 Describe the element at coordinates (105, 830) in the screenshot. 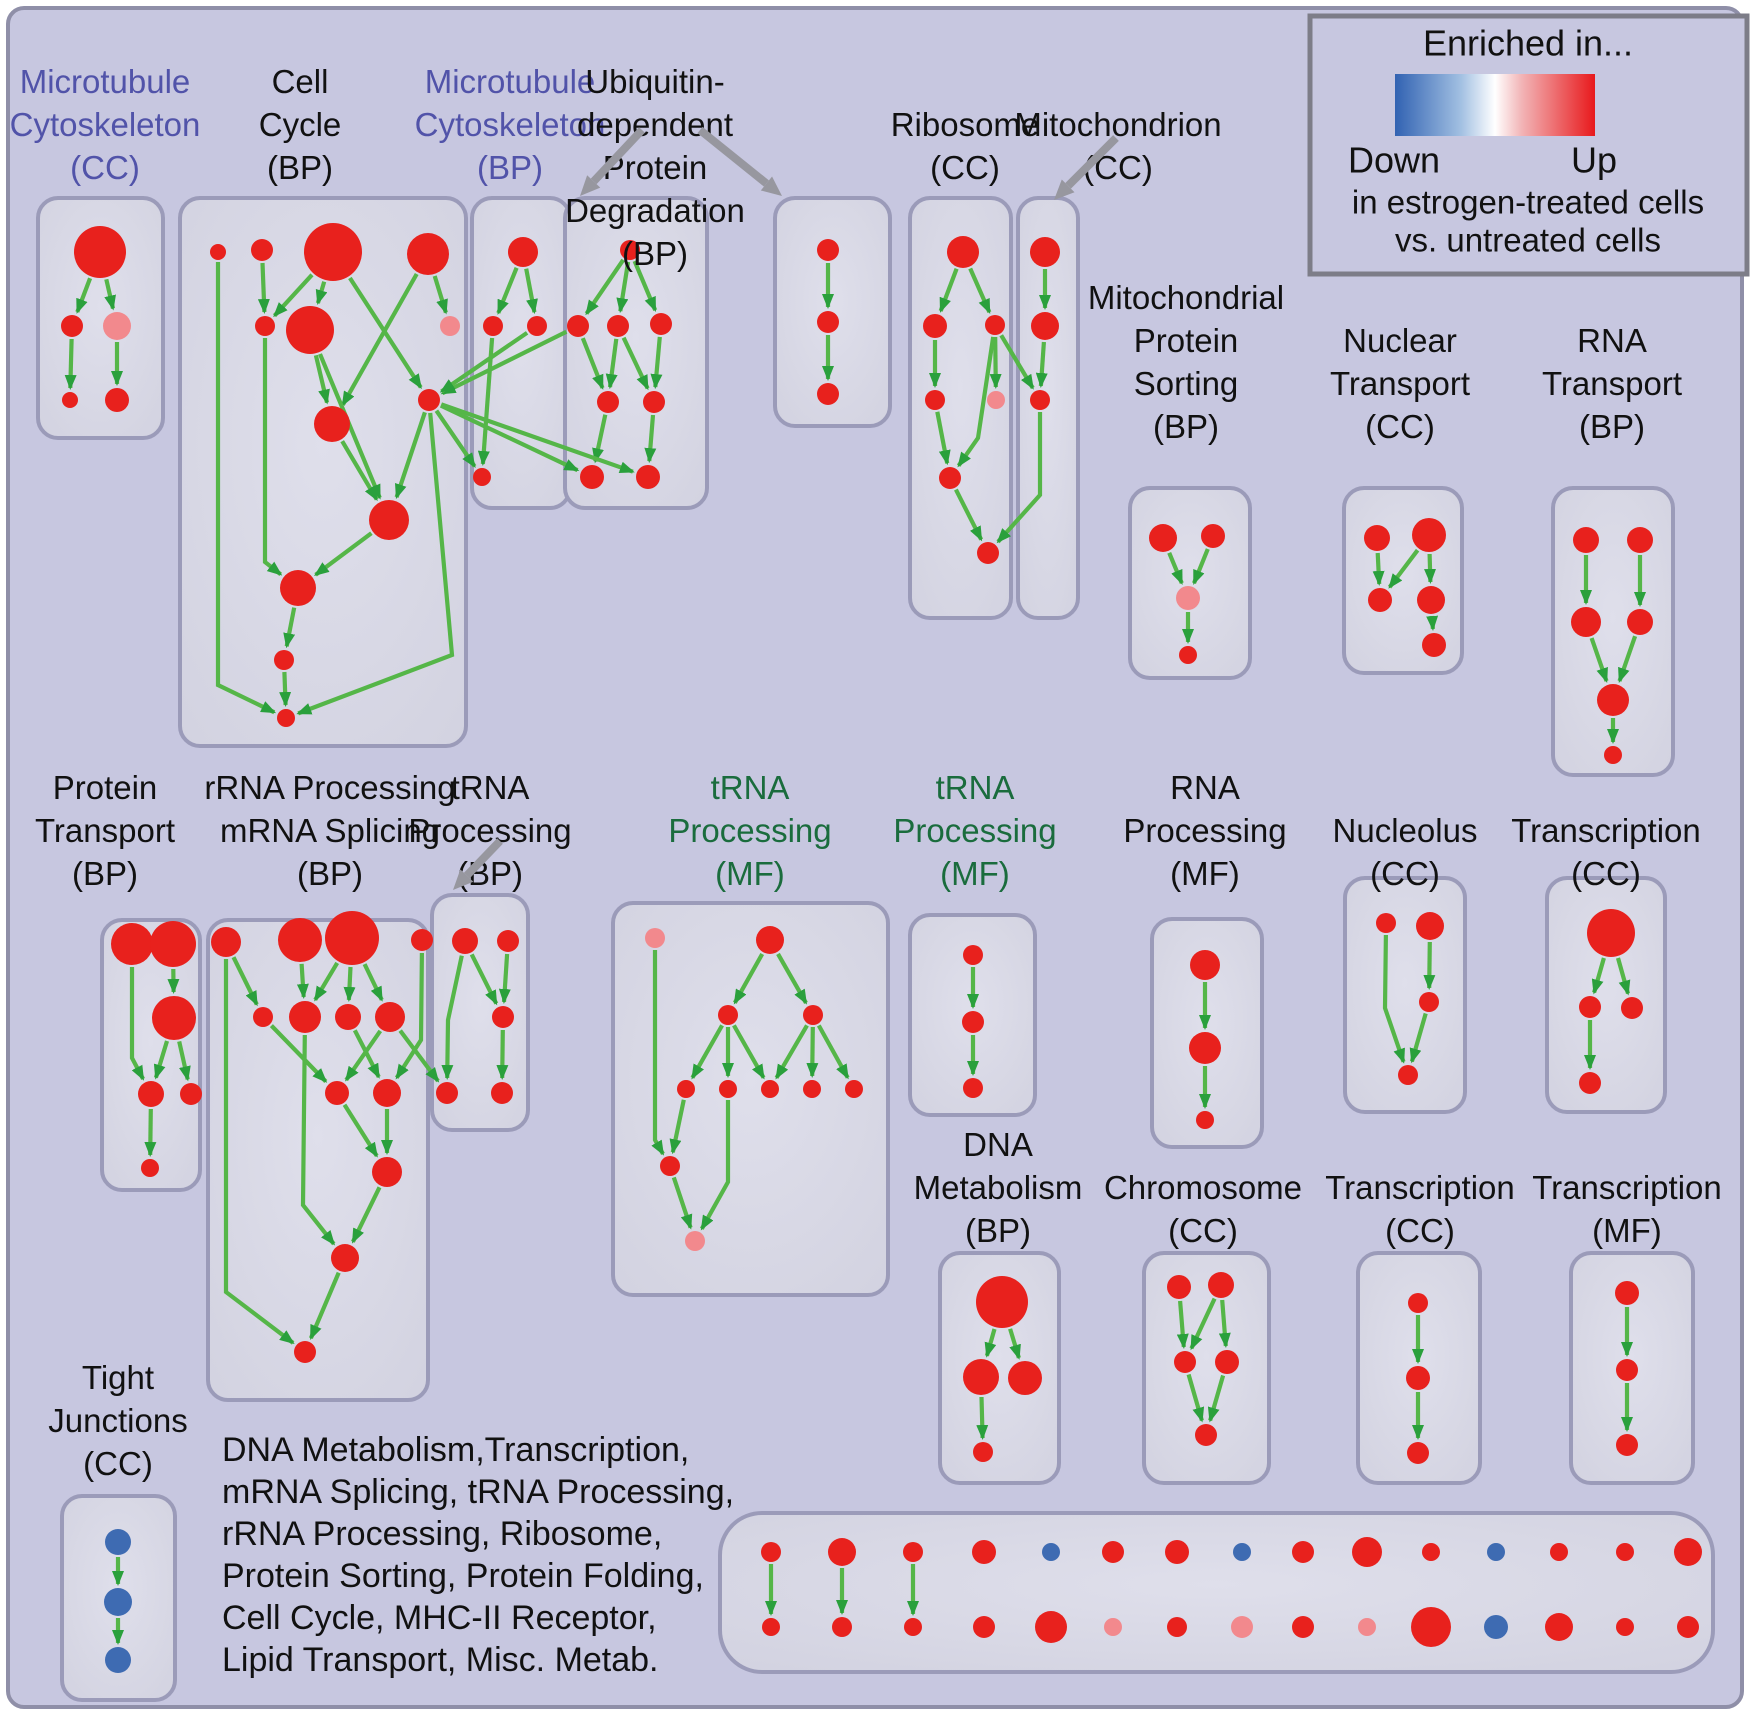

I see `protein-transport-bp-label-line-1: Transport` at that location.